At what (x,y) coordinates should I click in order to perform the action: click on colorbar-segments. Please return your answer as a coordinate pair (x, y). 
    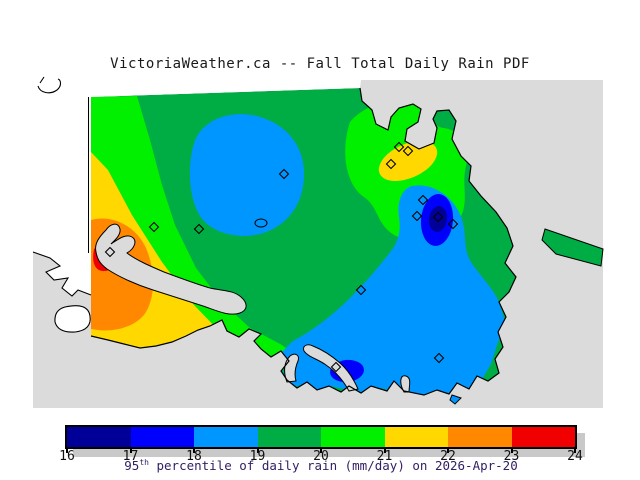
    Looking at the image, I should click on (321, 437).